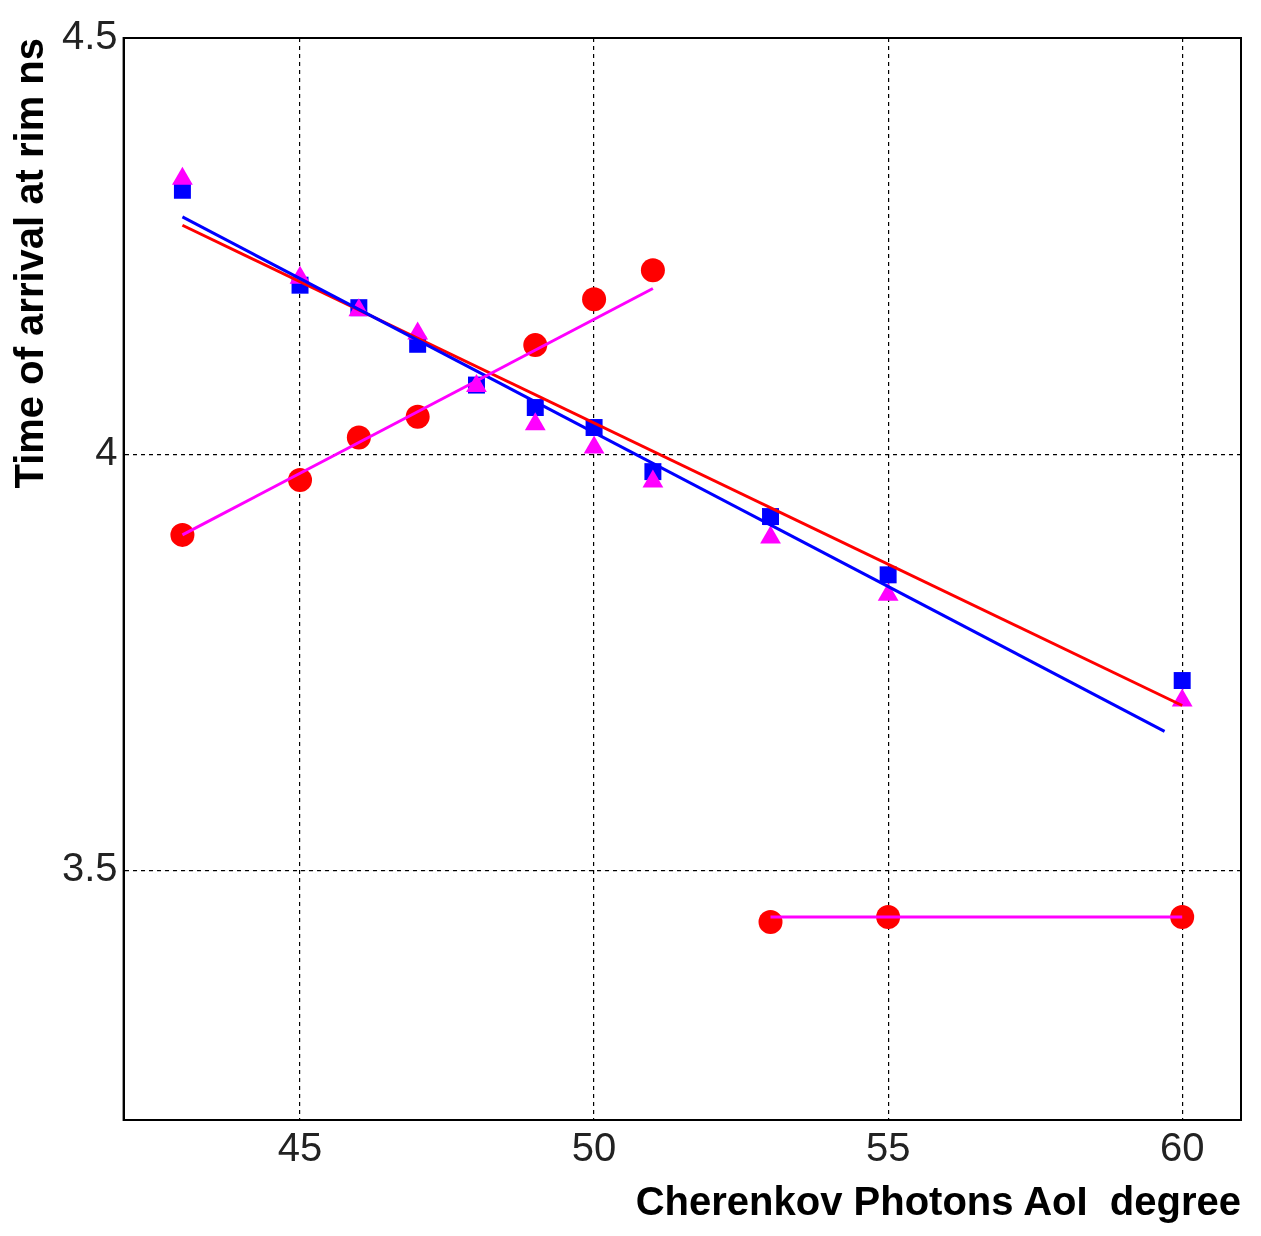  Describe the element at coordinates (594, 1147) in the screenshot. I see `x-tick-label: 50` at that location.